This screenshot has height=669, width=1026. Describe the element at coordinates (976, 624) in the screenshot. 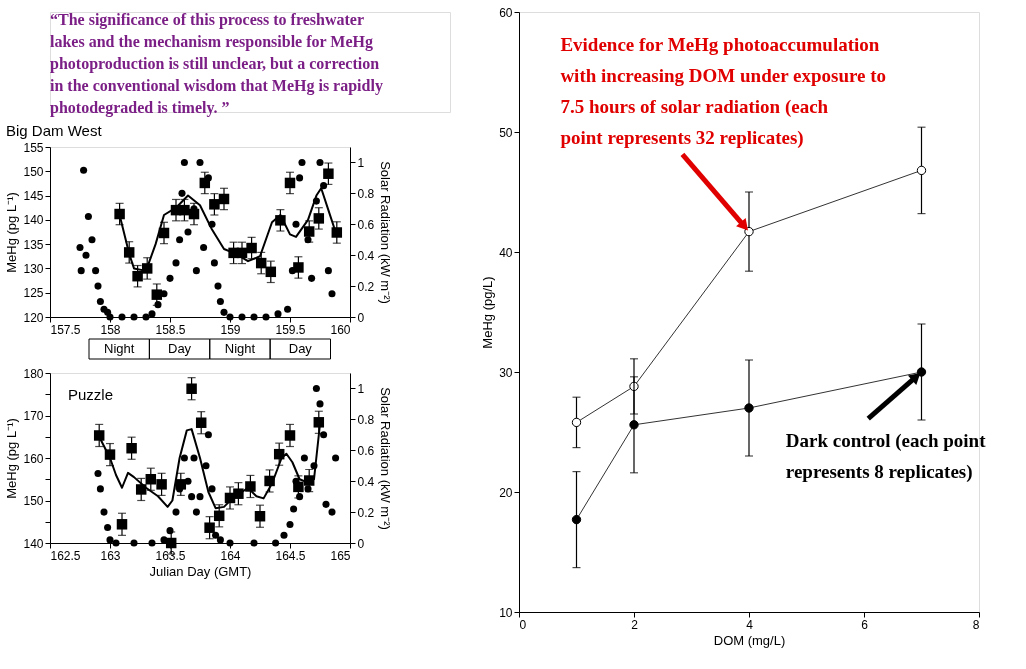

I see `x-tick-label: 8` at that location.